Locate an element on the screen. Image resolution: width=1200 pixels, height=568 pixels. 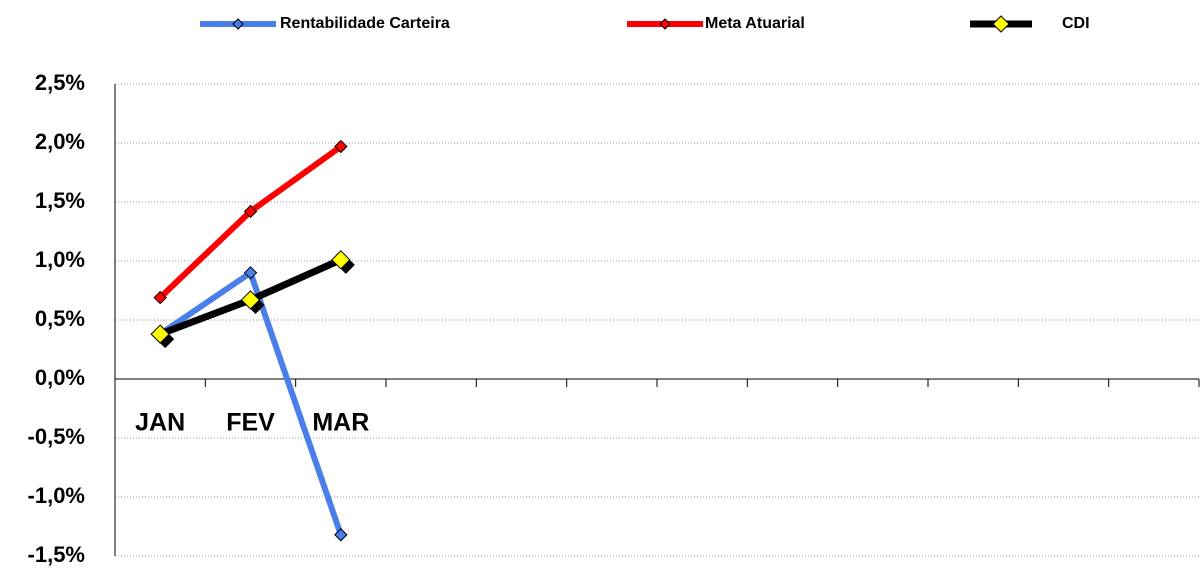
y-tick-label: -1,5% is located at coordinates (56, 554).